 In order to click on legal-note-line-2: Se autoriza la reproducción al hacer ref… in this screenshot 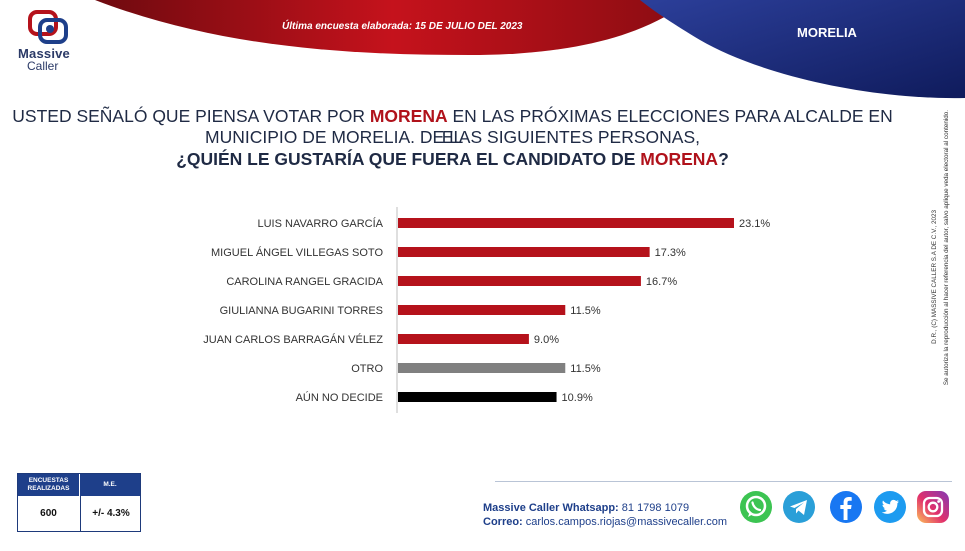, I will do `click(946, 248)`.